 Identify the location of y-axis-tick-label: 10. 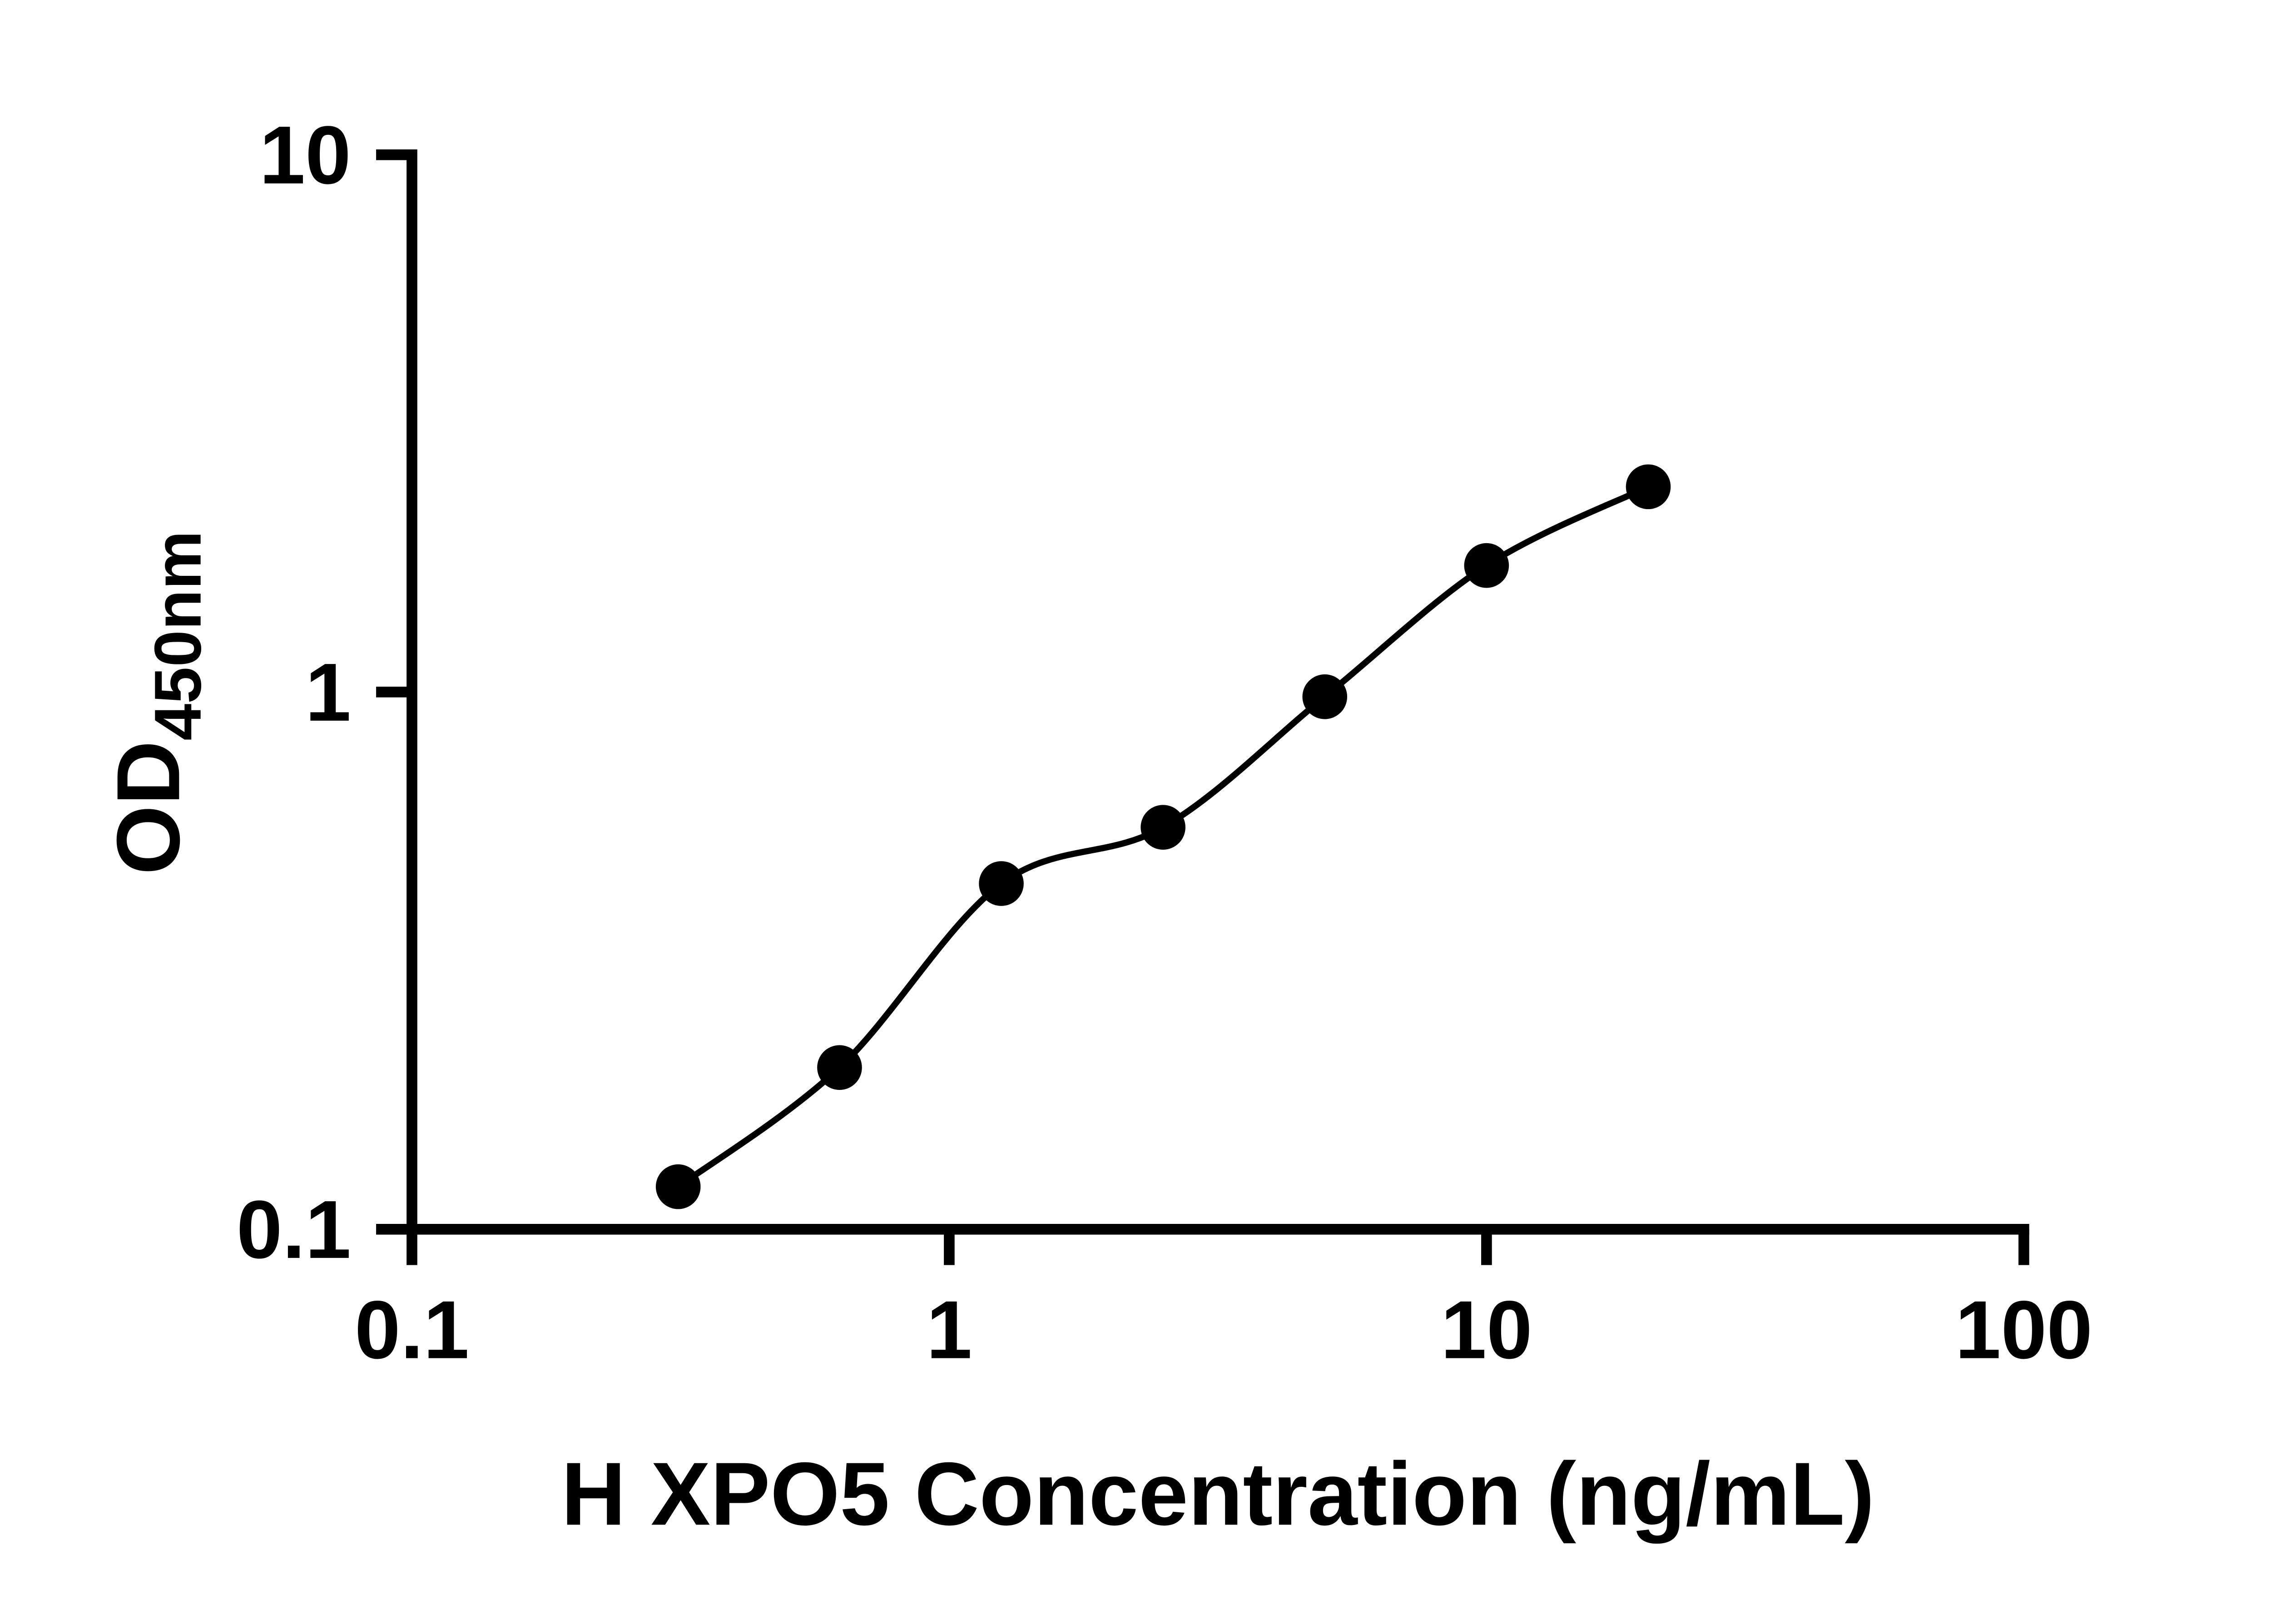
(305, 155).